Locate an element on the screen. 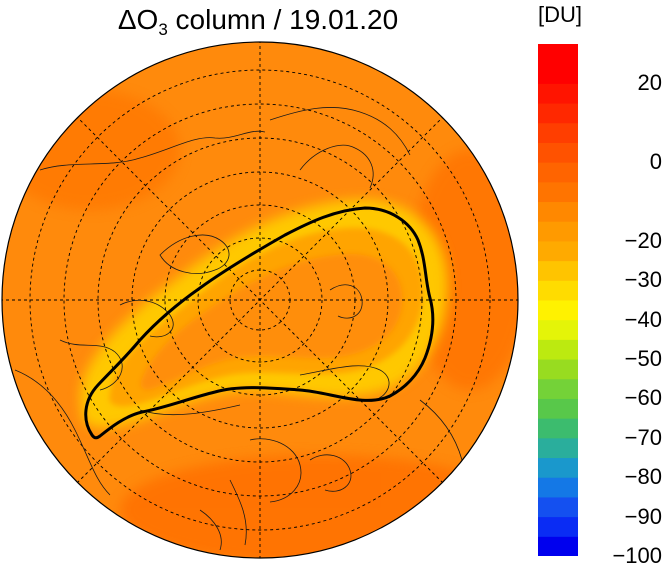  colorbar-tick-label: 0 is located at coordinates (655, 162).